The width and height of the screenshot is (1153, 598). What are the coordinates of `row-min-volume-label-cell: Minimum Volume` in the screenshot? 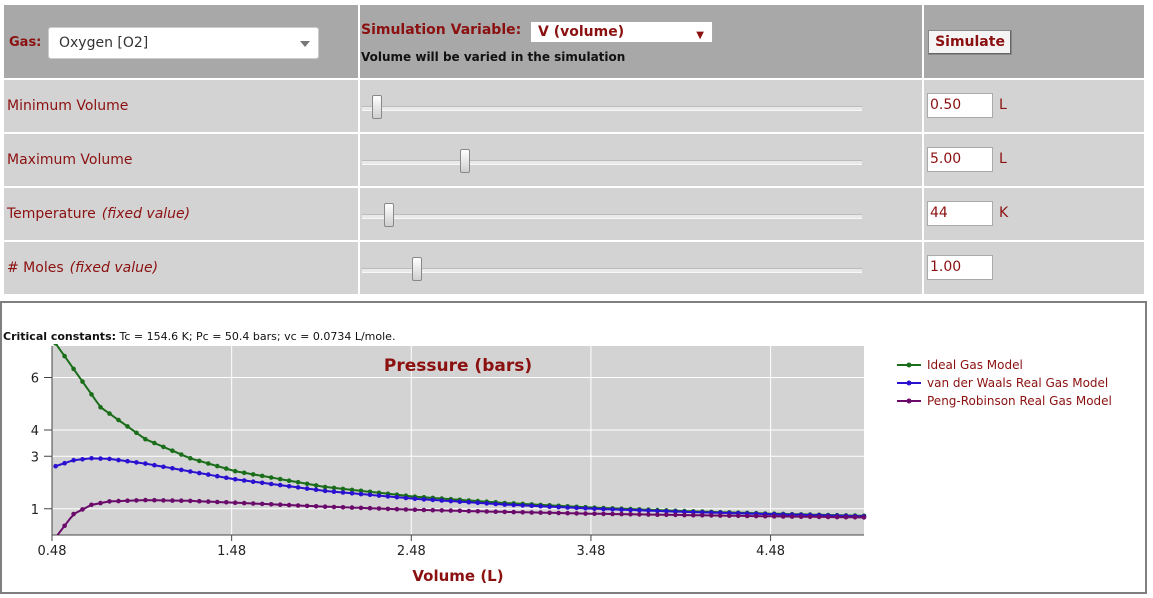 It's located at (181, 106).